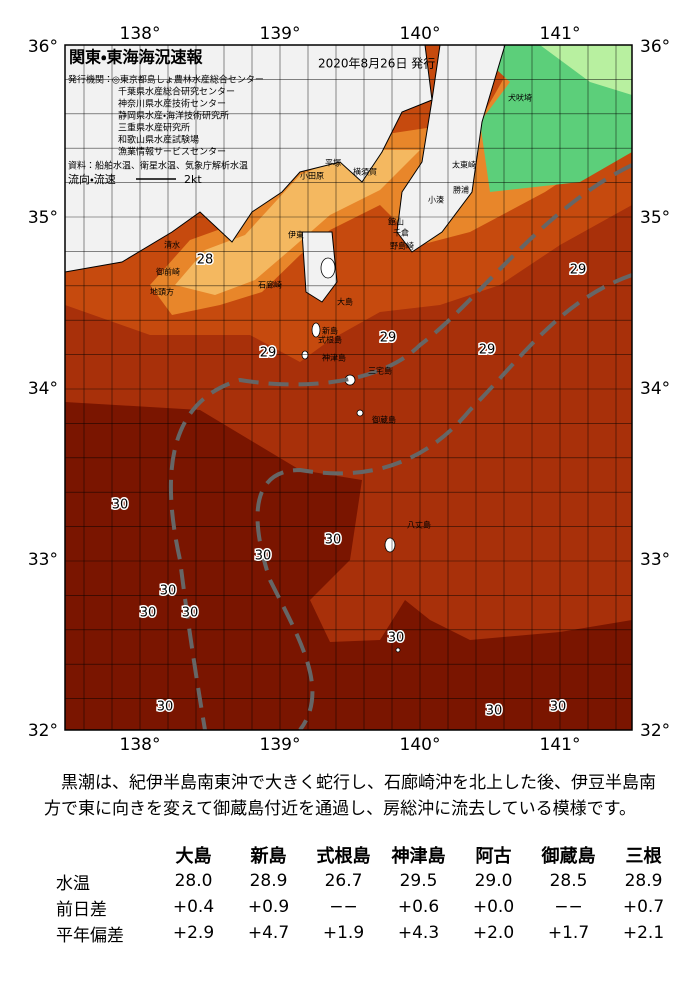  Describe the element at coordinates (168, 272) in the screenshot. I see `place-name: 御前崎` at that location.